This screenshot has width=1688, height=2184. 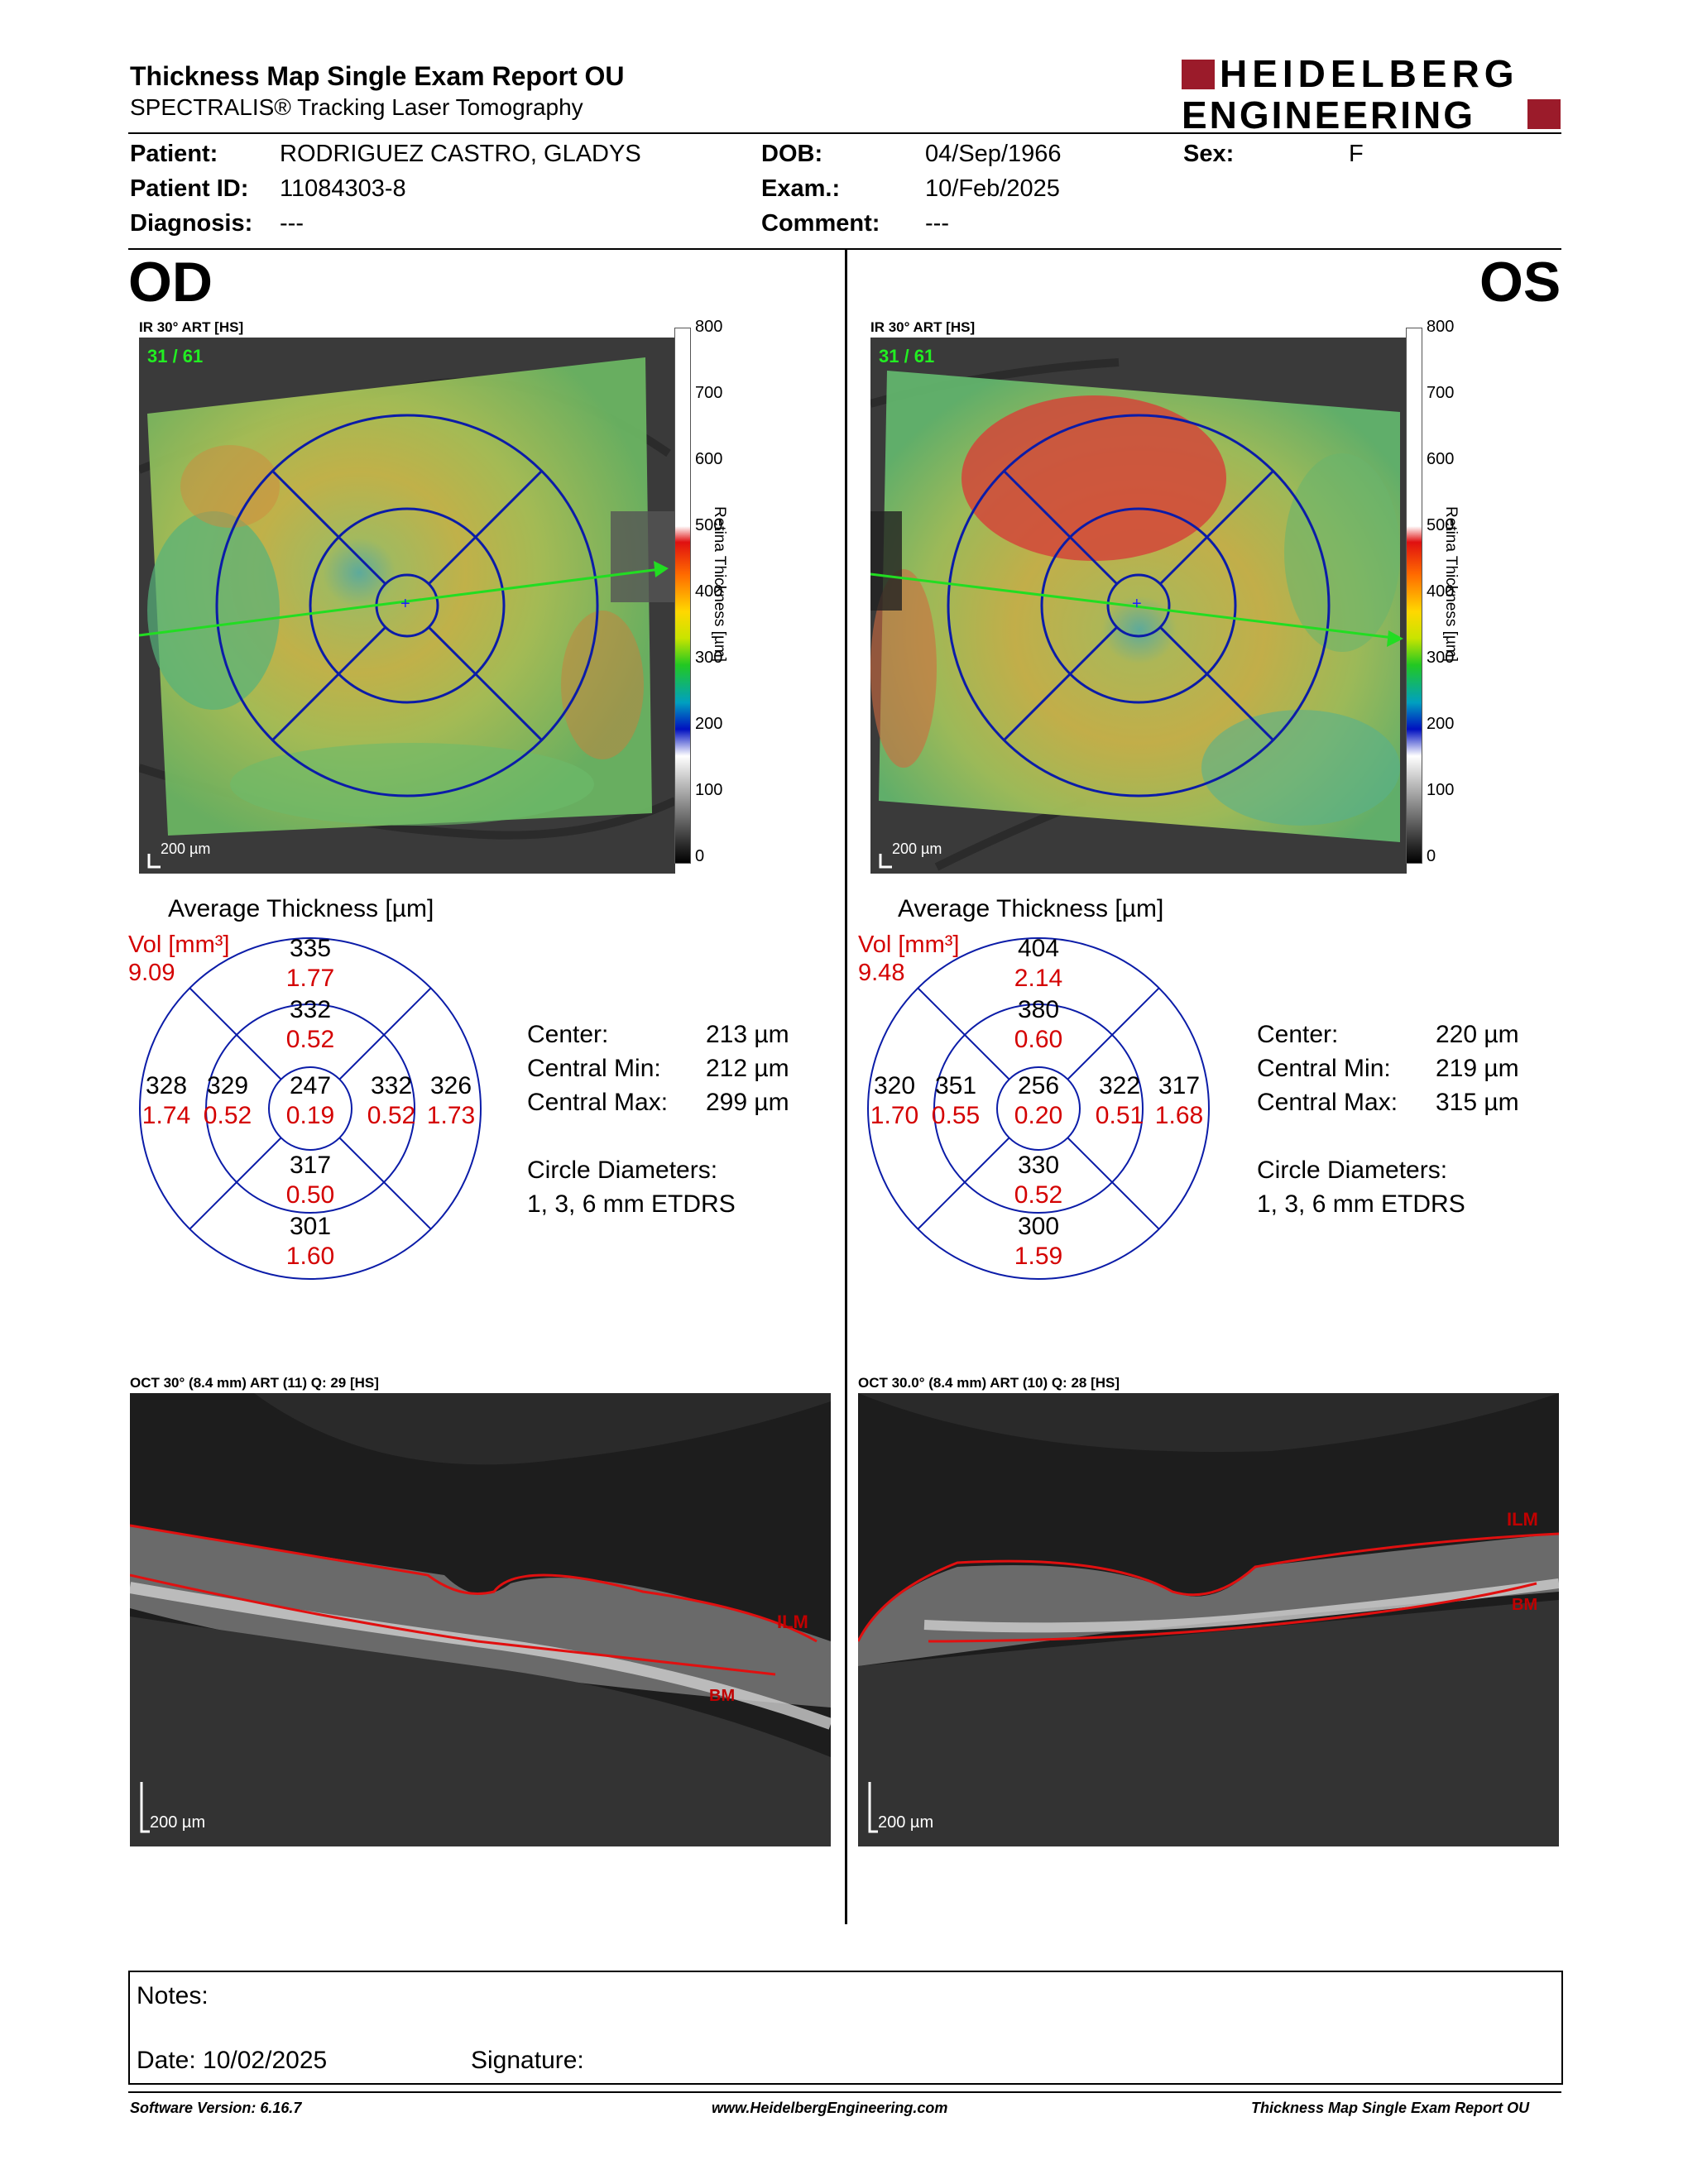 What do you see at coordinates (844, 249) in the screenshot?
I see `patient-rule` at bounding box center [844, 249].